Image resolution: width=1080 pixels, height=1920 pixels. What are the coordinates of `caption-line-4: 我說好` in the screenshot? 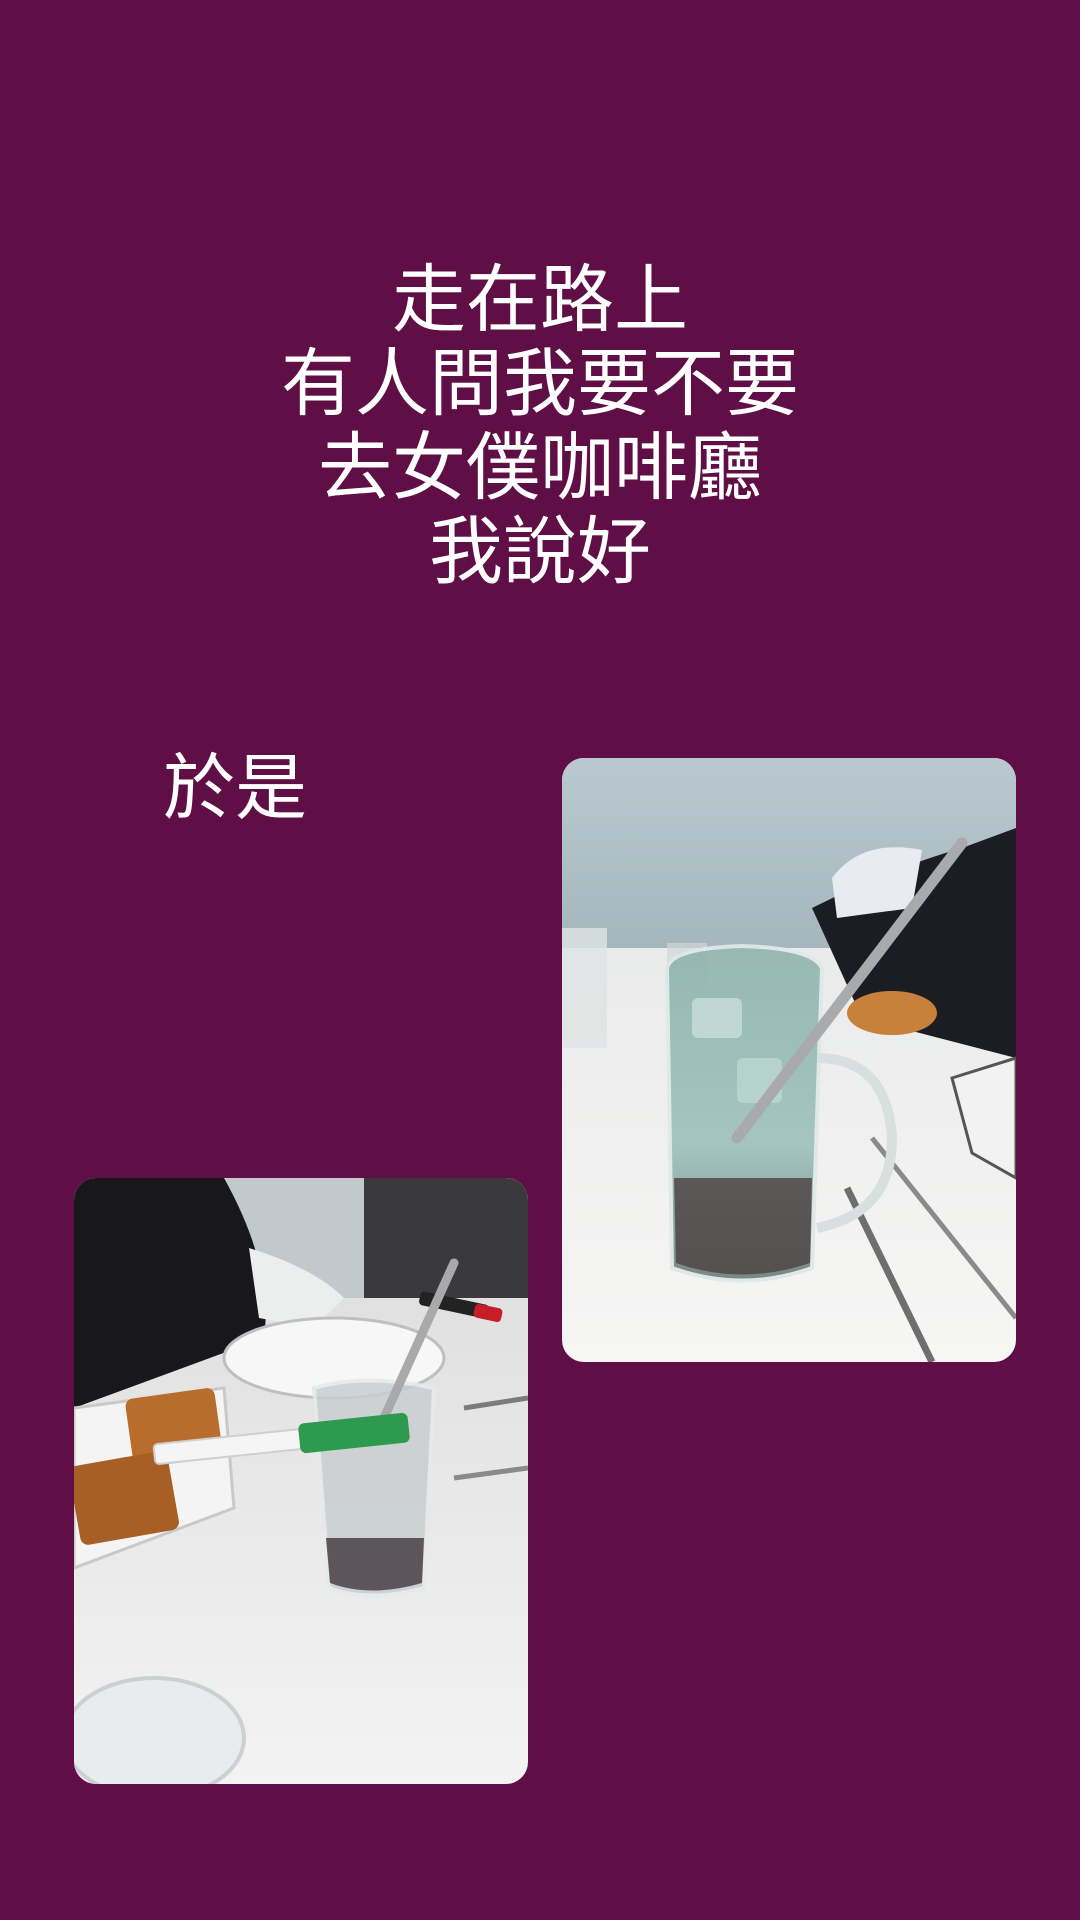 It's located at (540, 552).